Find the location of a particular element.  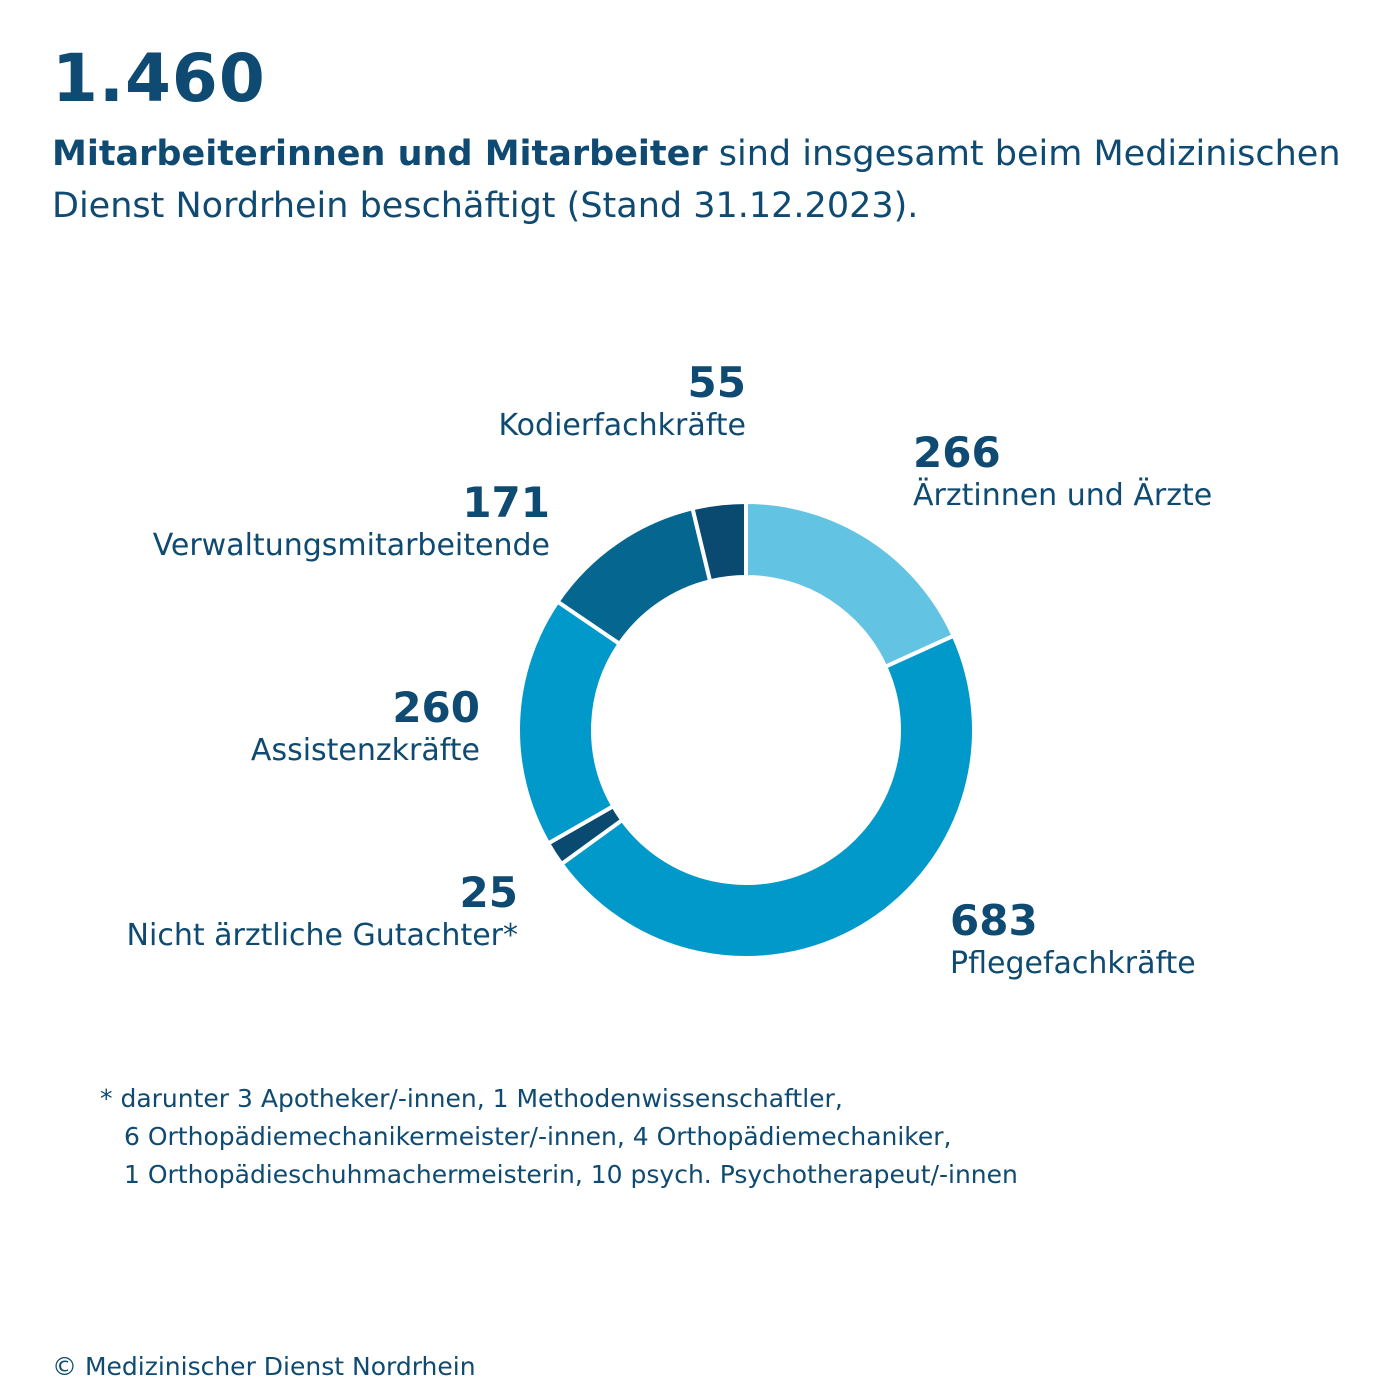

value-label-pflege: 683 is located at coordinates (994, 920).